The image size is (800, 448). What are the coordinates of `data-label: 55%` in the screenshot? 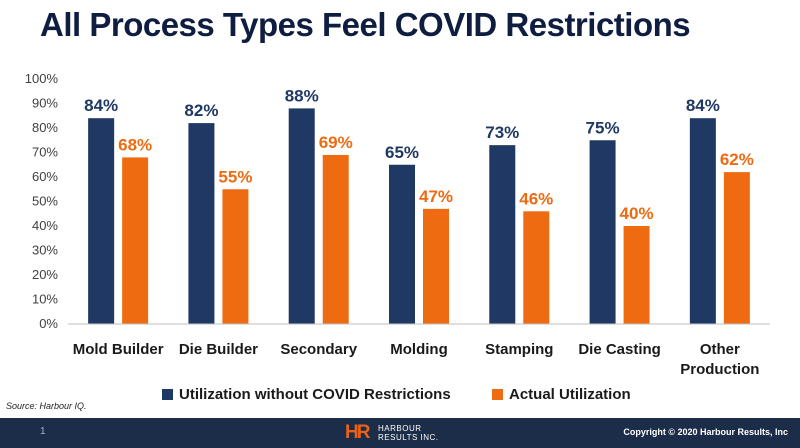 It's located at (235, 176).